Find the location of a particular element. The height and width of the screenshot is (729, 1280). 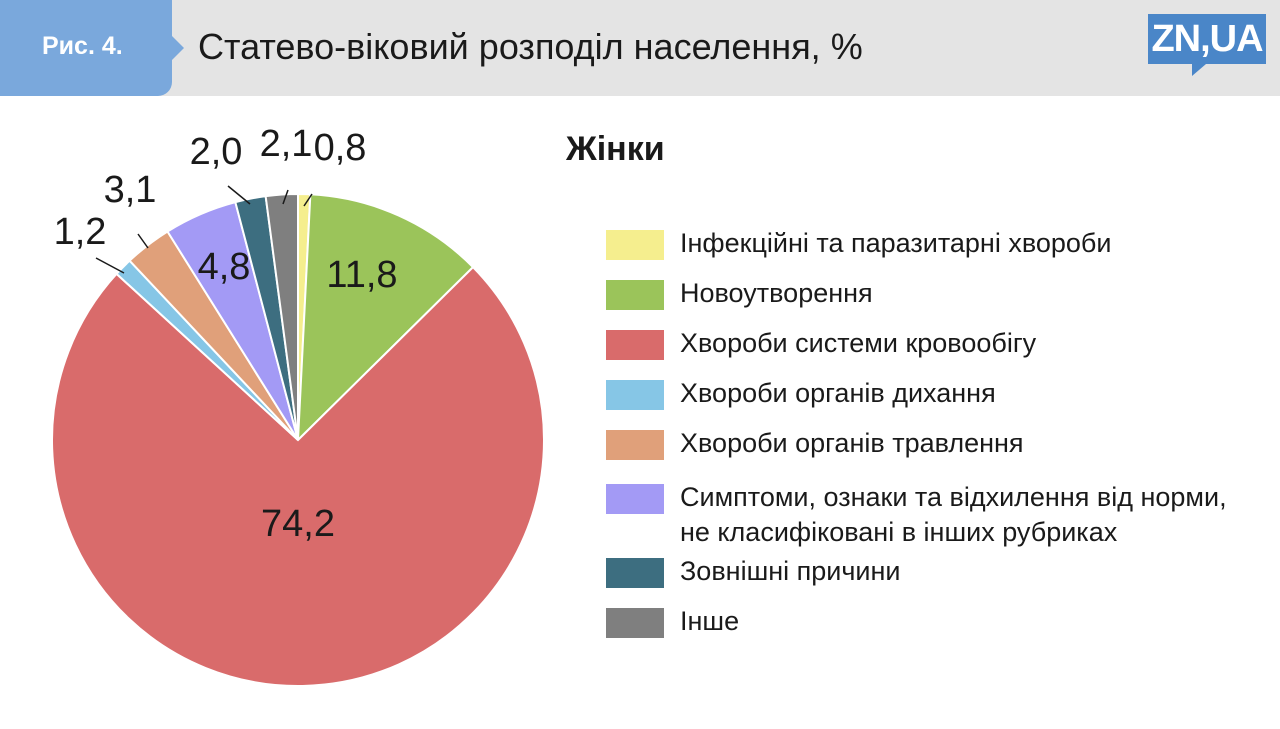

figure-badge: Рис. 4. is located at coordinates (92, 48).